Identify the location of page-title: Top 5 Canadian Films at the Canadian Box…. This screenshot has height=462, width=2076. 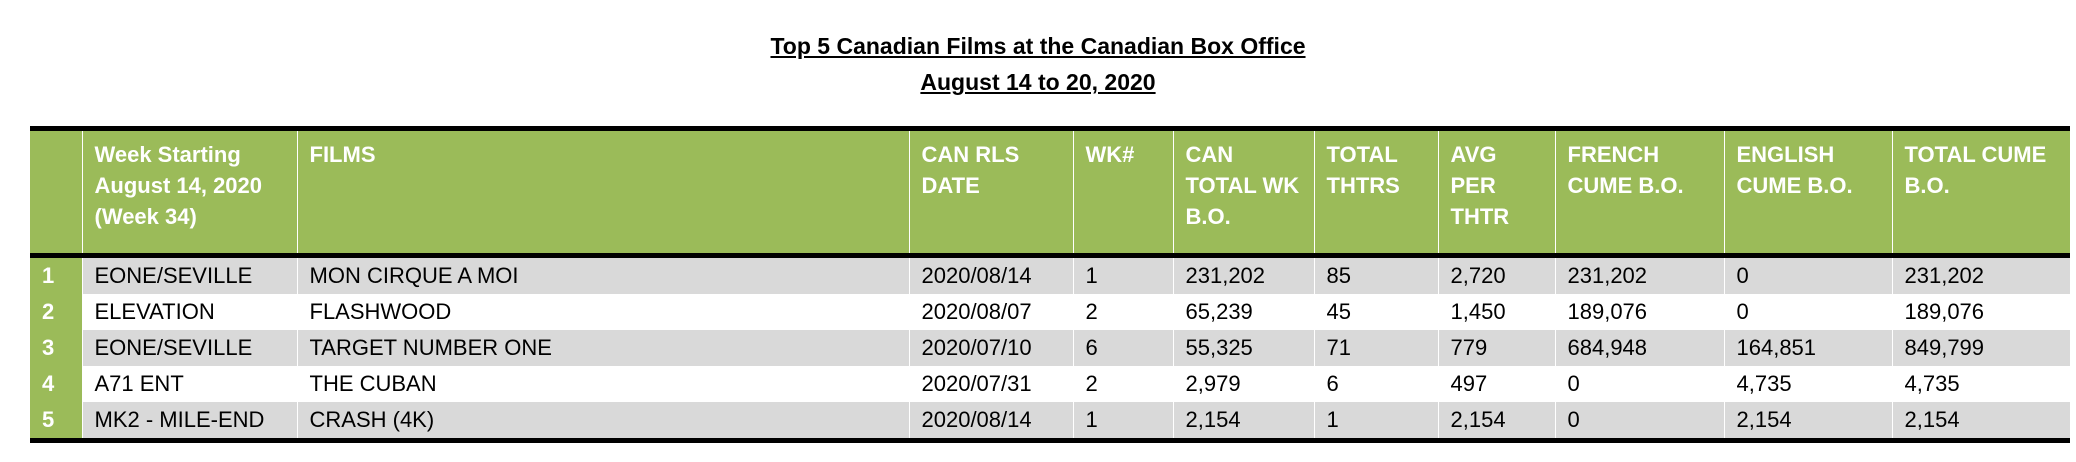
(1038, 46).